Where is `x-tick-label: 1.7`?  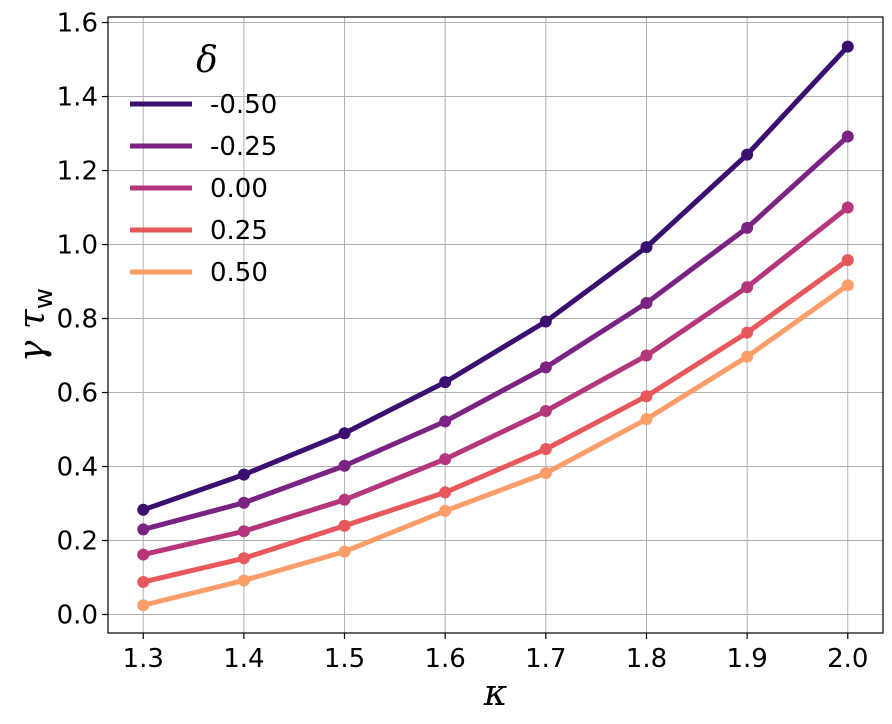
x-tick-label: 1.7 is located at coordinates (545, 659).